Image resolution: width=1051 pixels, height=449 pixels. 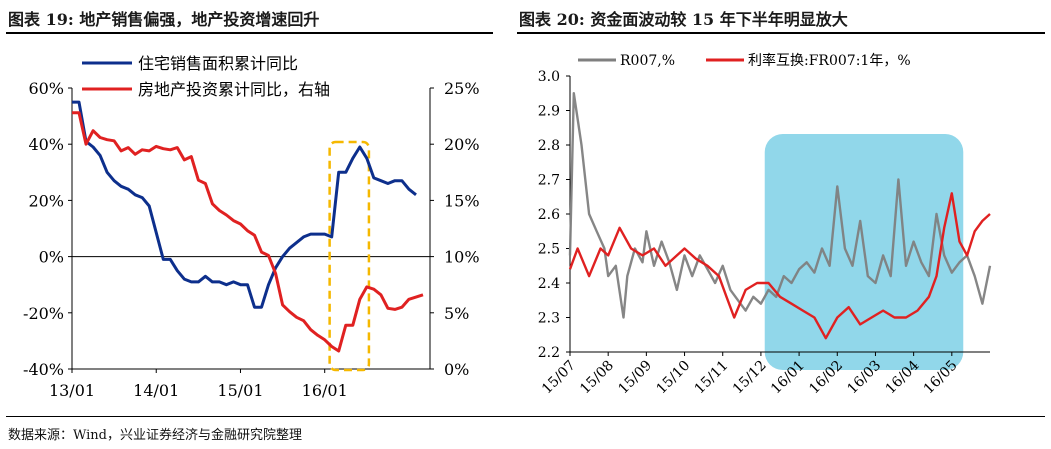 What do you see at coordinates (240, 390) in the screenshot?
I see `x-tick-label: 15/01` at bounding box center [240, 390].